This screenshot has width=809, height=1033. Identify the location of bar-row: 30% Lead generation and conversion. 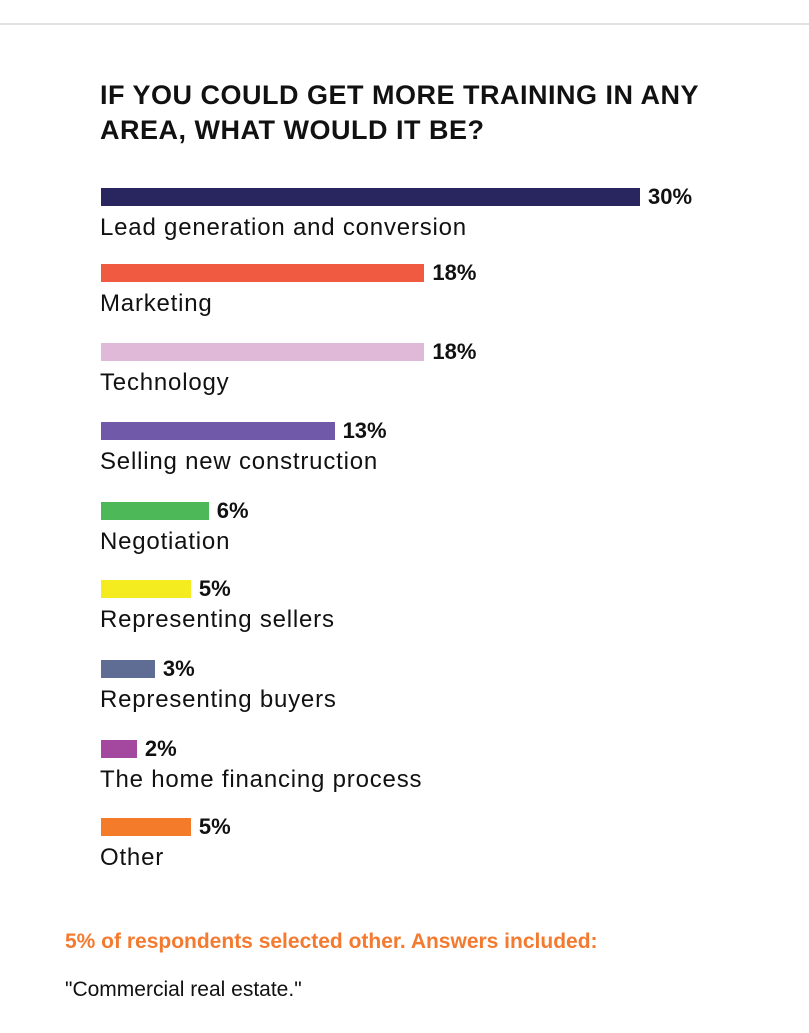
(450, 216).